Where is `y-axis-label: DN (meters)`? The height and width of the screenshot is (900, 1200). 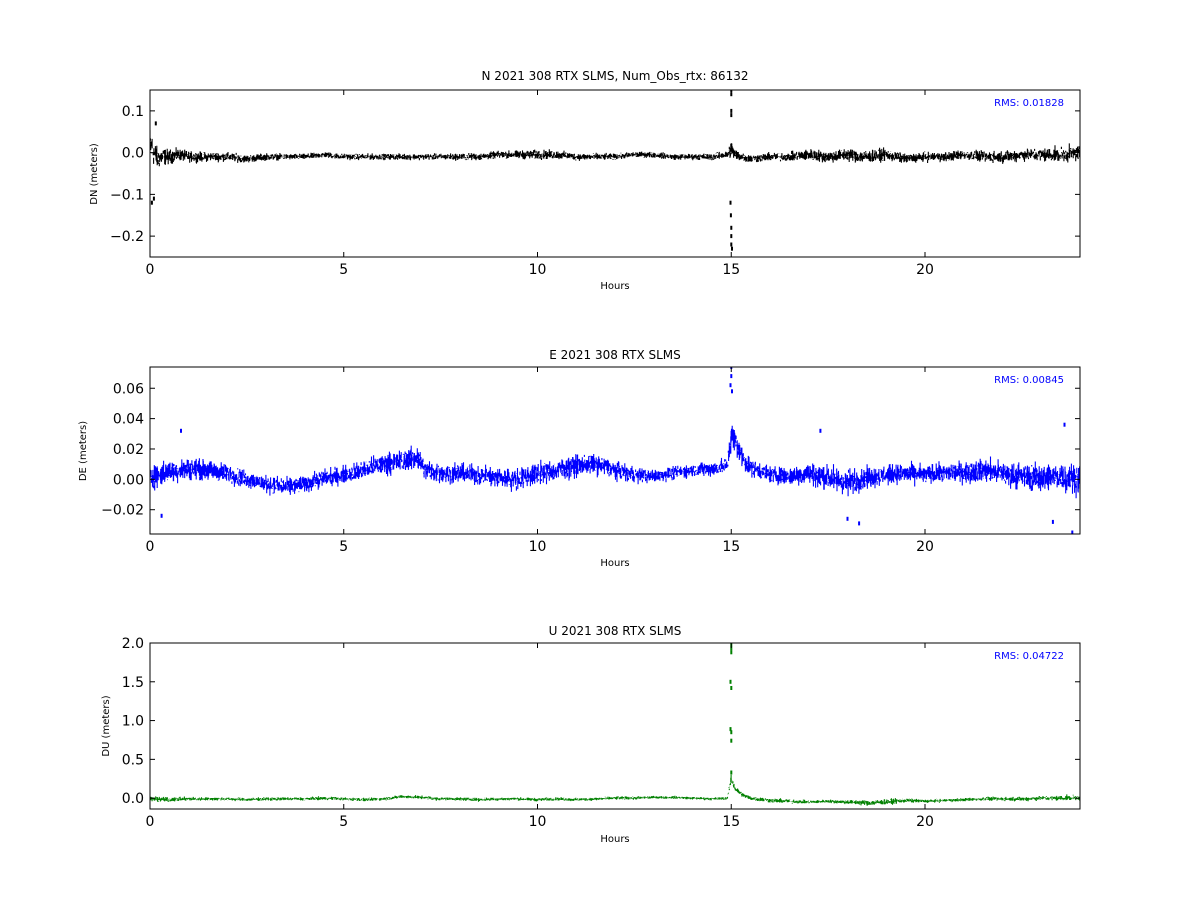 y-axis-label: DN (meters) is located at coordinates (94, 174).